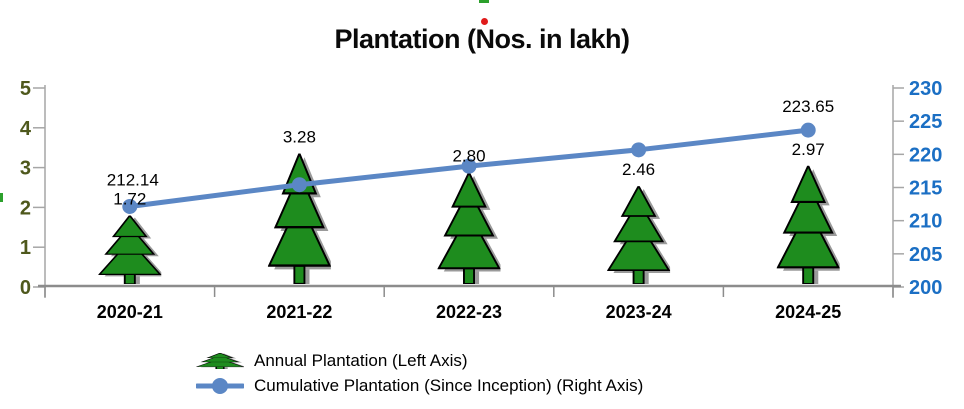 Image resolution: width=964 pixels, height=409 pixels. What do you see at coordinates (925, 189) in the screenshot?
I see `right-axis-tick-label: 215` at bounding box center [925, 189].